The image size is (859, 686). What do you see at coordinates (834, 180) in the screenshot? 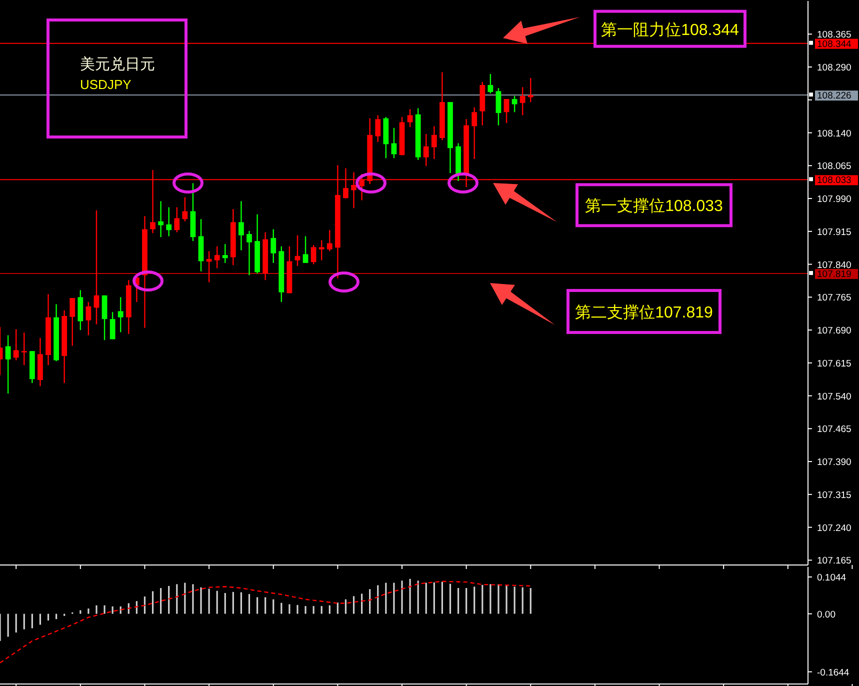
I see `ref-line-label: 108.033` at bounding box center [834, 180].